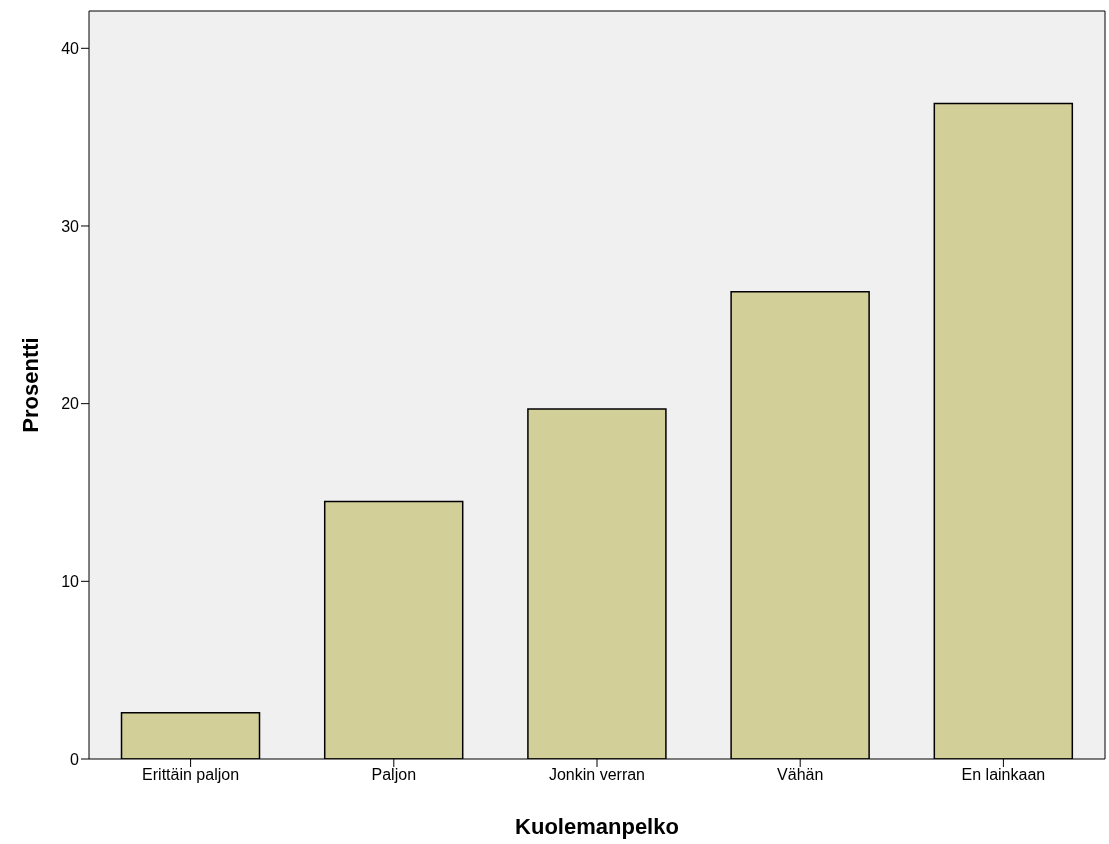 This screenshot has width=1109, height=844. Describe the element at coordinates (800, 775) in the screenshot. I see `x-tick-label: Vähän` at that location.